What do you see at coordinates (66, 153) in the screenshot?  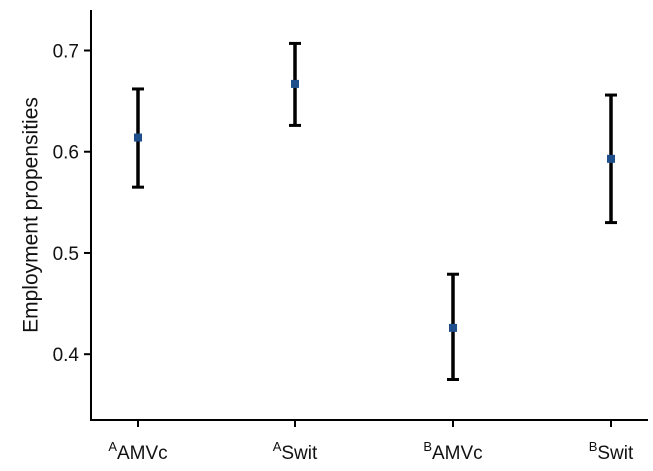 I see `y-tick-label: 0.6` at bounding box center [66, 153].